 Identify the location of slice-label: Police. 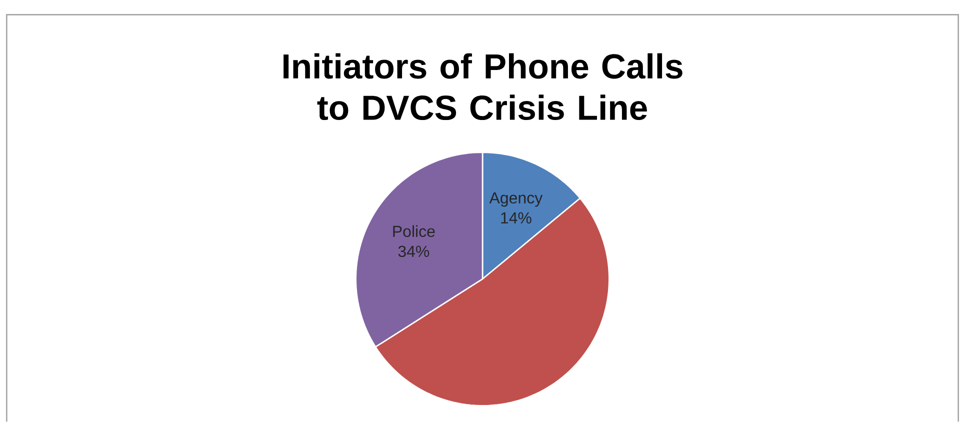
(414, 231).